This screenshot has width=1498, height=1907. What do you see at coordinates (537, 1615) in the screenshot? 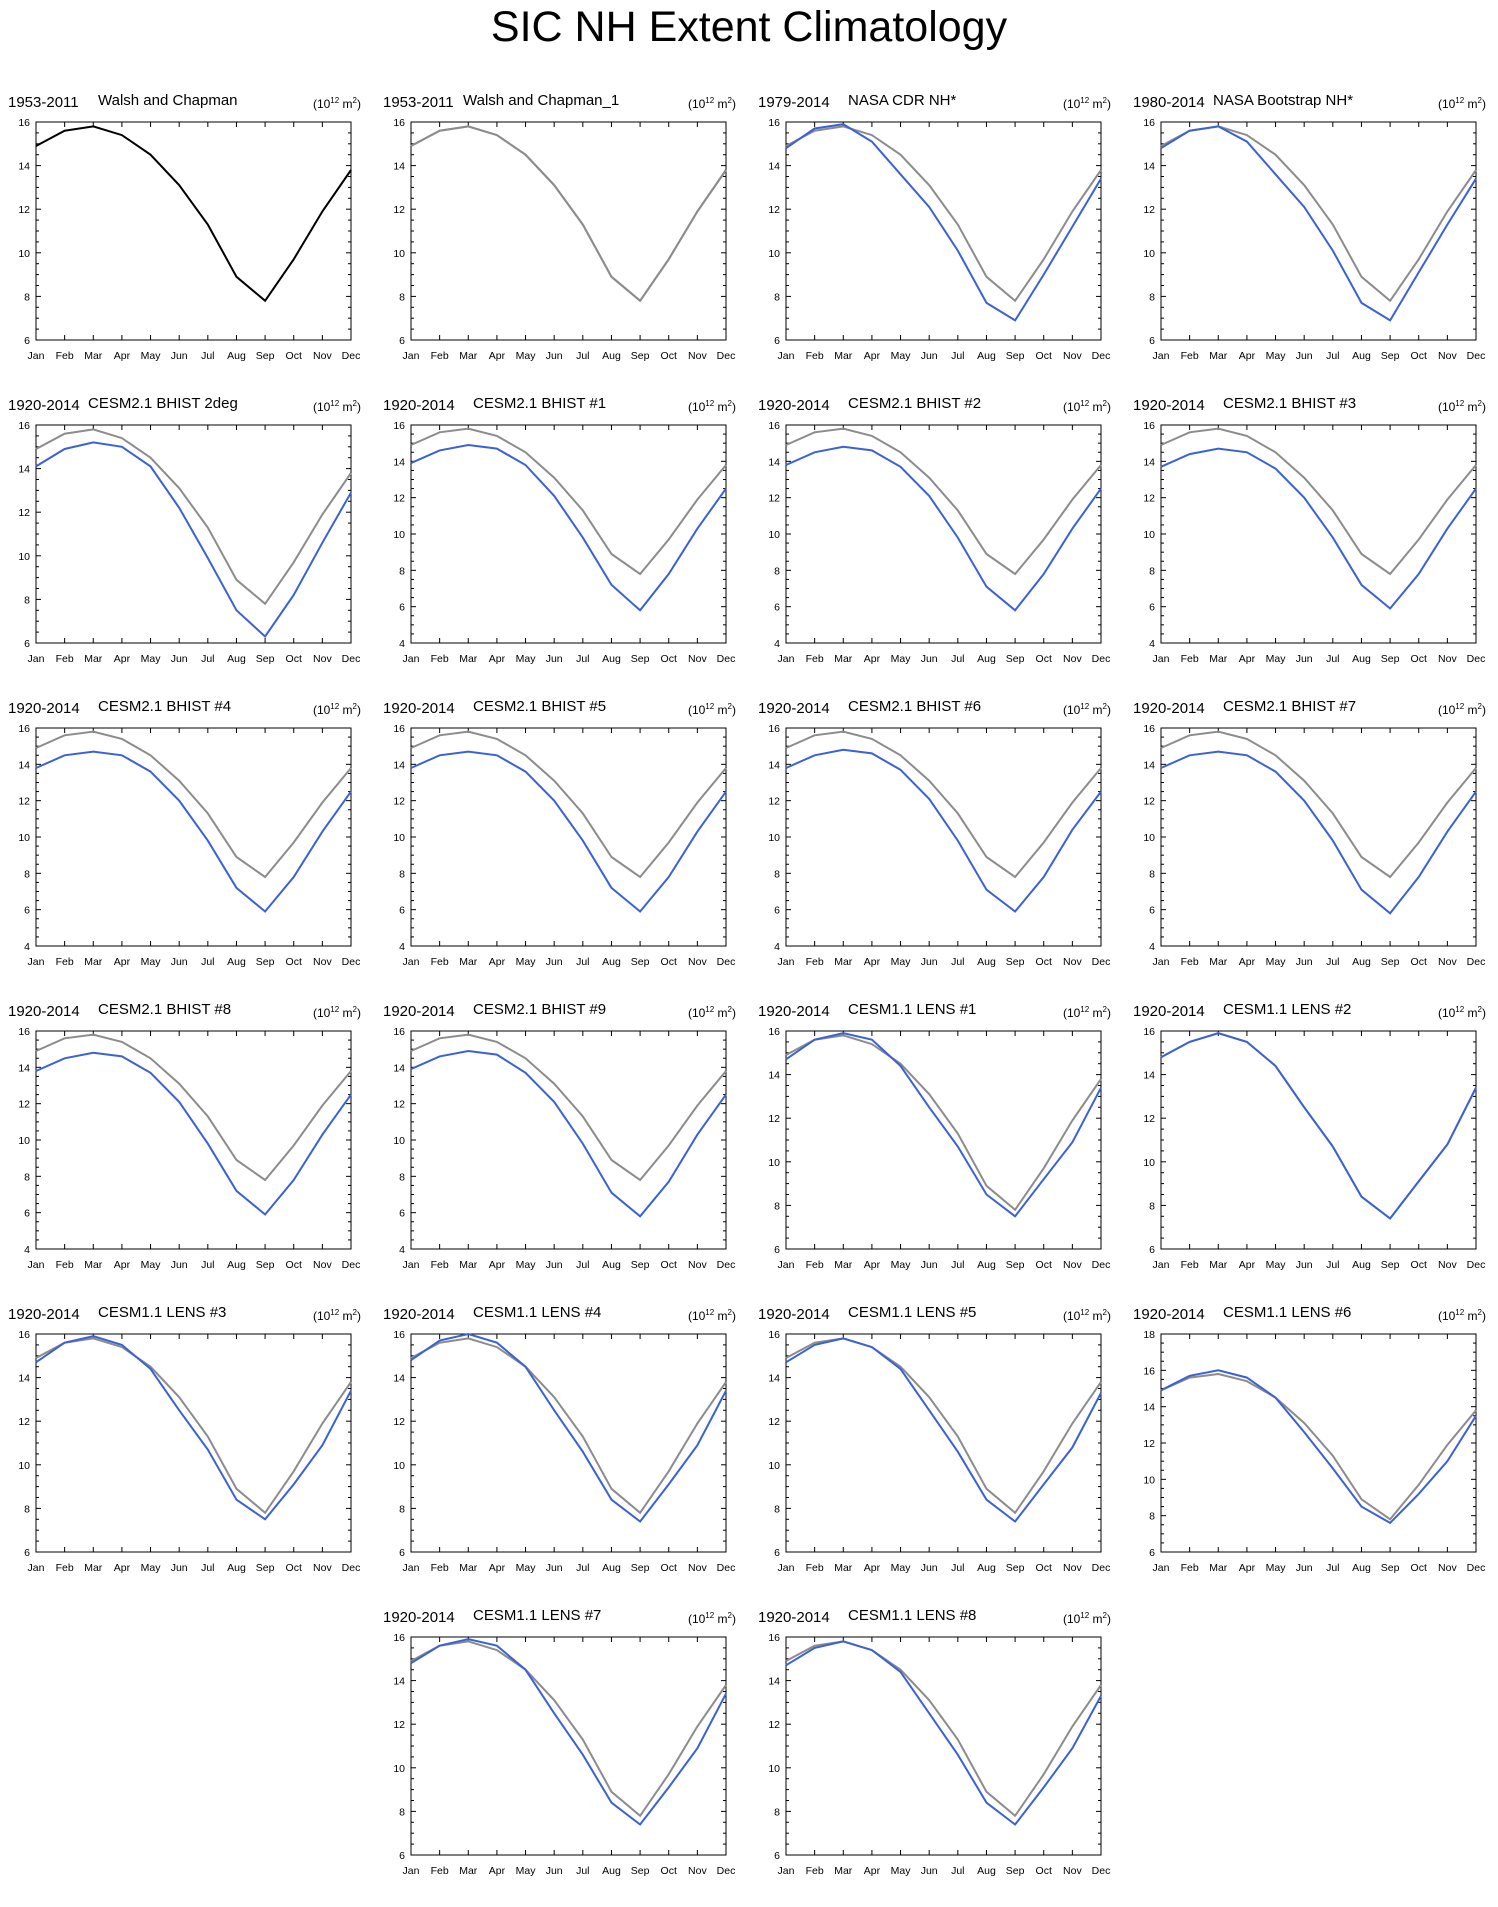
I see `panel-model-title: CESM1.1 LENS #7` at bounding box center [537, 1615].